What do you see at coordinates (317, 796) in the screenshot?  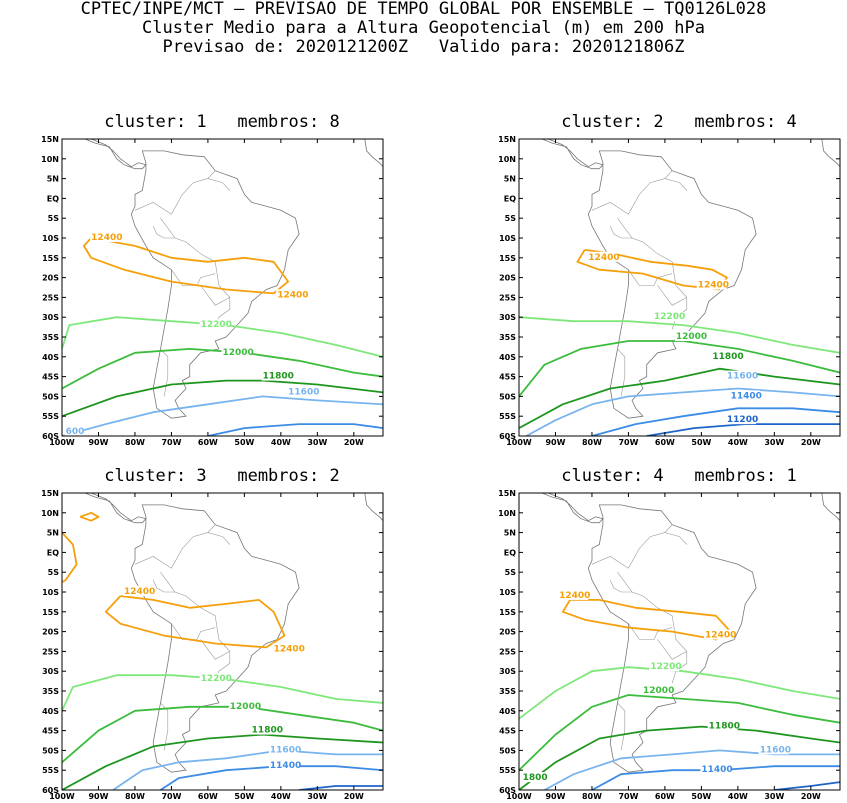 I see `lon-label: 30W` at bounding box center [317, 796].